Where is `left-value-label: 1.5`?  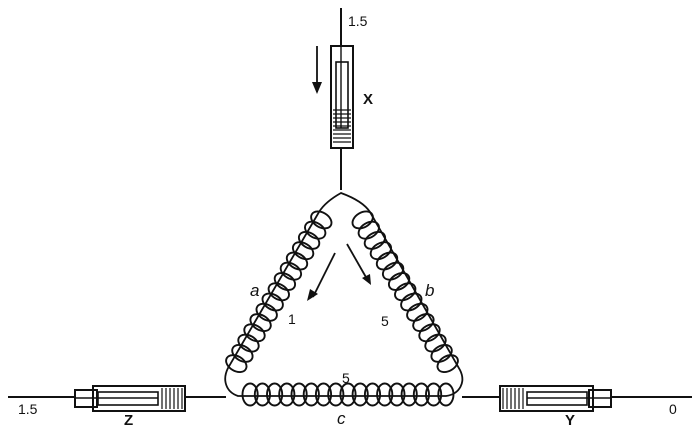
left-value-label: 1.5 is located at coordinates (28, 409).